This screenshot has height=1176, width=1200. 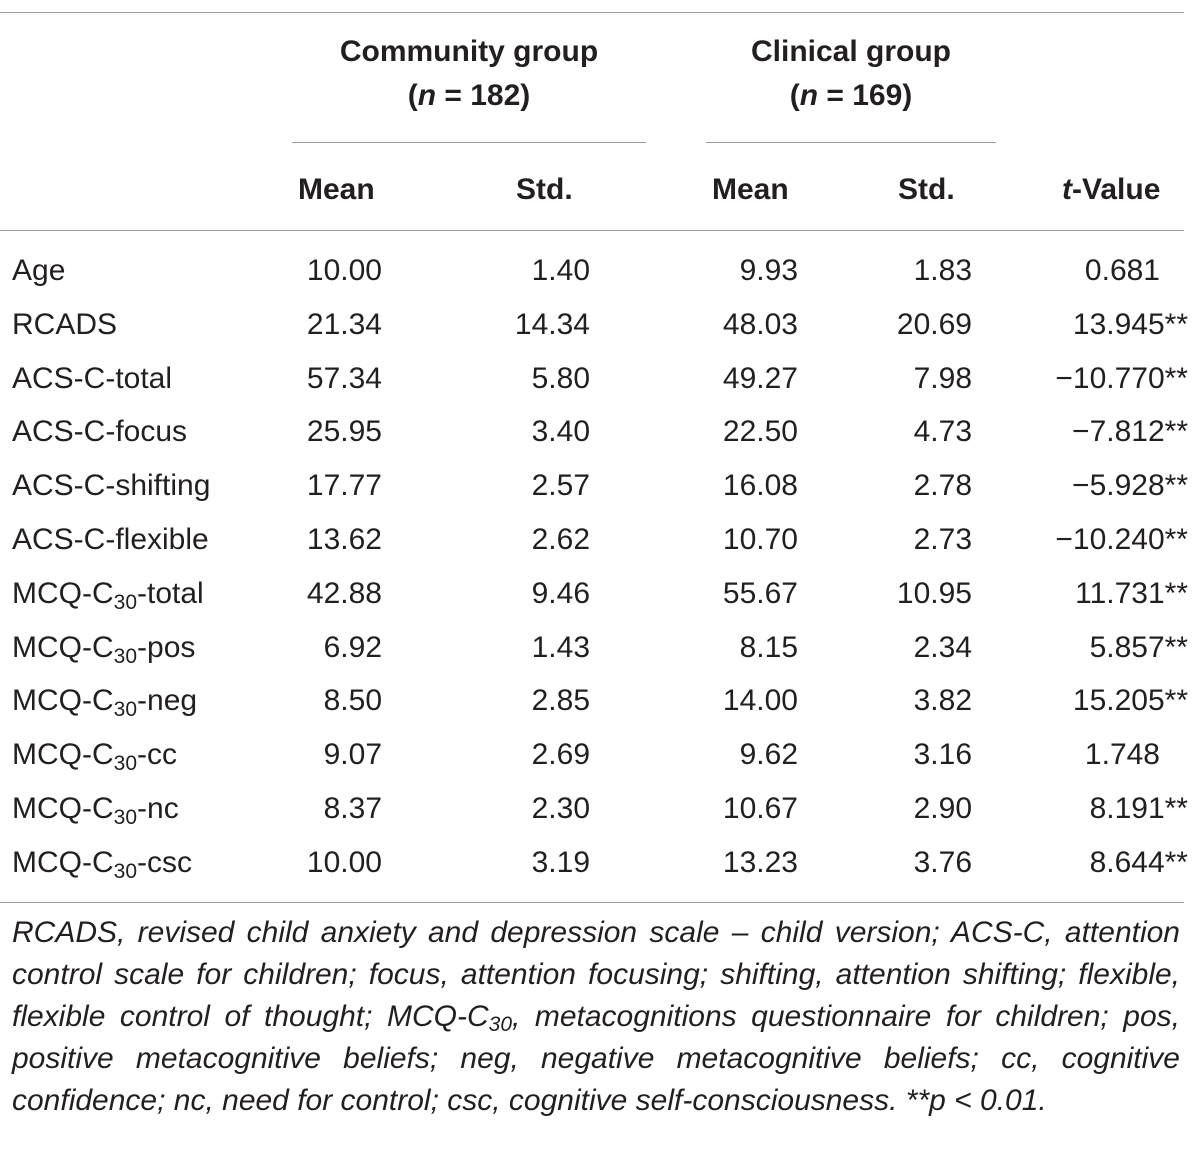 I want to click on cell-t-value: 1.748, so click(x=1122, y=755).